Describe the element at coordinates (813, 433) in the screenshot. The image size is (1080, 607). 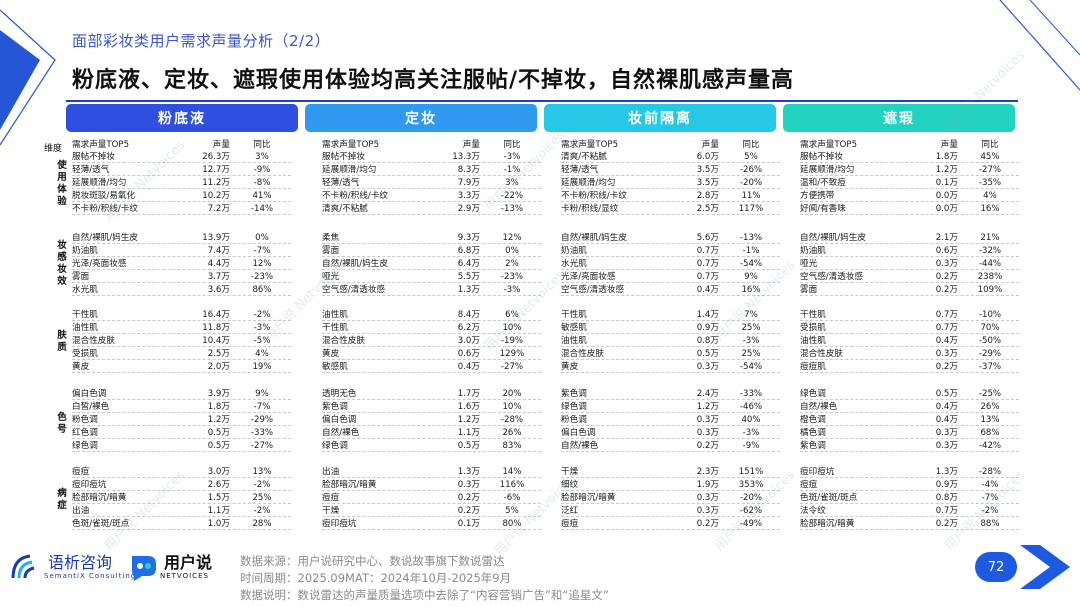
I see `need-name: 橘色调` at that location.